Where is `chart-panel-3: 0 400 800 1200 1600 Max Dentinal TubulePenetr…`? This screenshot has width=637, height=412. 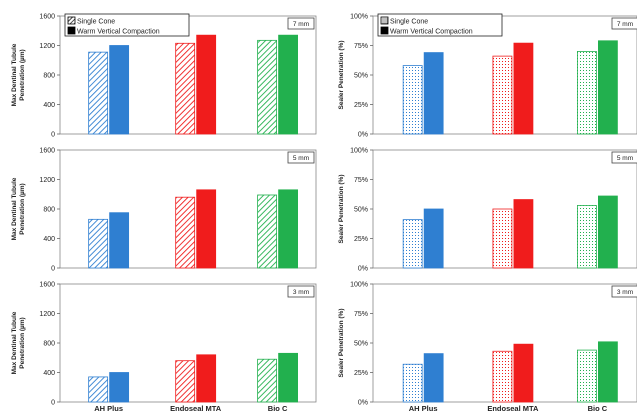
chart-panel-3: 0 400 800 1200 1600 Max Dentinal TubulePenetr… is located at coordinates (164, 210).